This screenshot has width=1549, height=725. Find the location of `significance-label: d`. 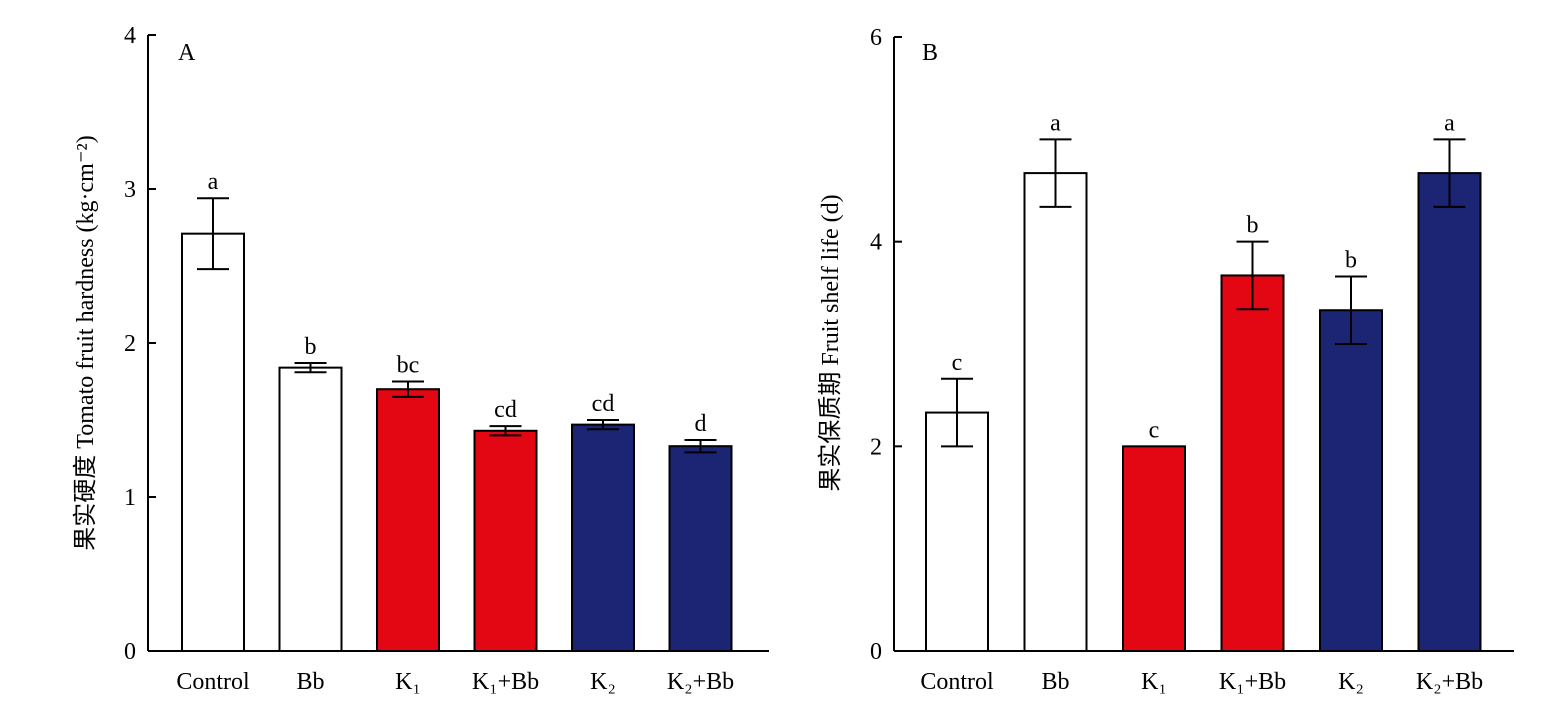

significance-label: d is located at coordinates (701, 424).